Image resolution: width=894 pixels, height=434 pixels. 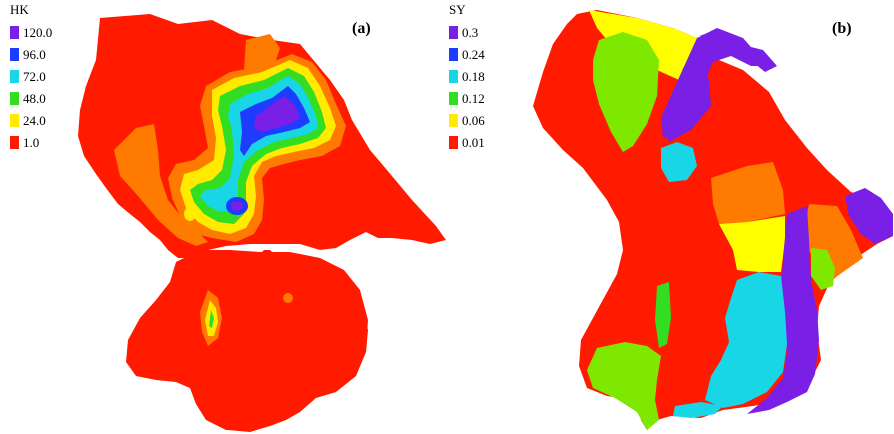 What do you see at coordinates (663, 315) in the screenshot?
I see `sy-green-strip` at bounding box center [663, 315].